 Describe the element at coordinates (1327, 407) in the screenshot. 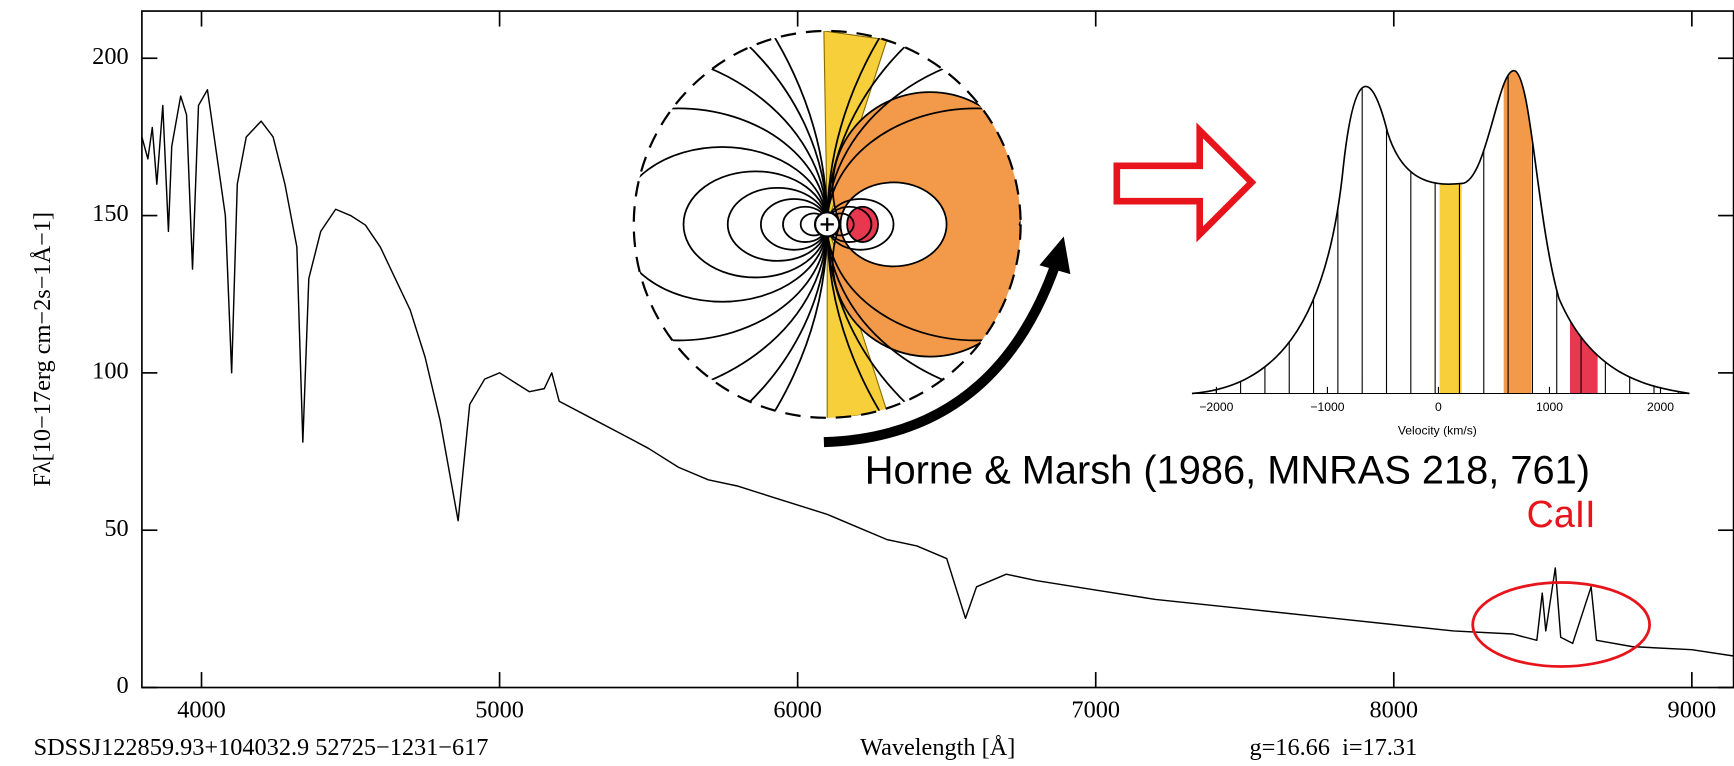

I see `inset-x-tick-label: −1000` at that location.